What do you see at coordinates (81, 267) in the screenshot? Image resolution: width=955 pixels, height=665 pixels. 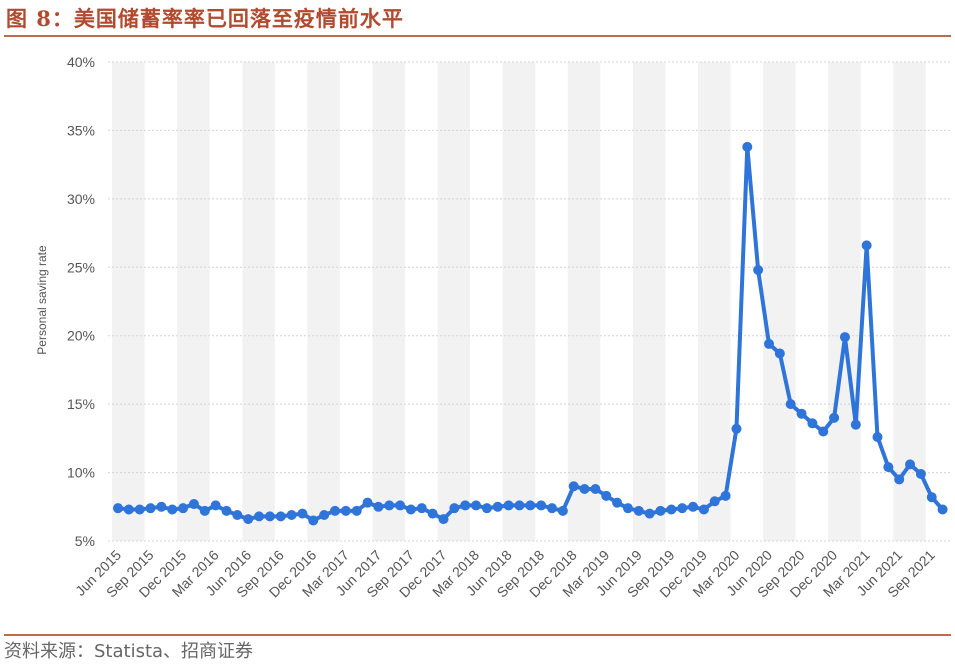 I see `y-tick-label: 25%` at bounding box center [81, 267].